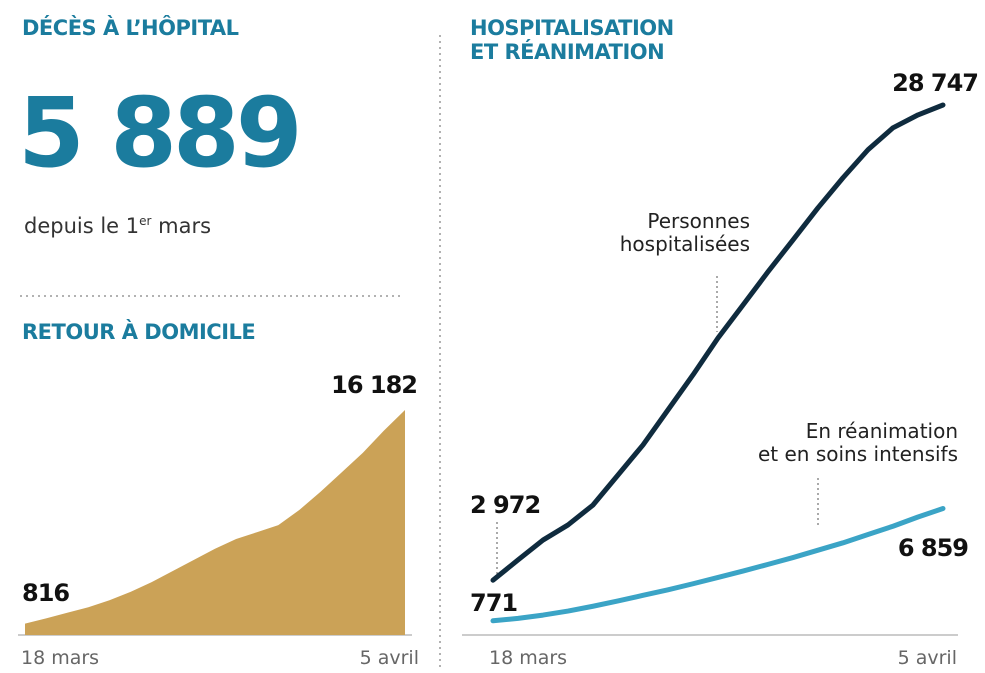  What do you see at coordinates (181, 226) in the screenshot?
I see `caption-text: mars` at bounding box center [181, 226].